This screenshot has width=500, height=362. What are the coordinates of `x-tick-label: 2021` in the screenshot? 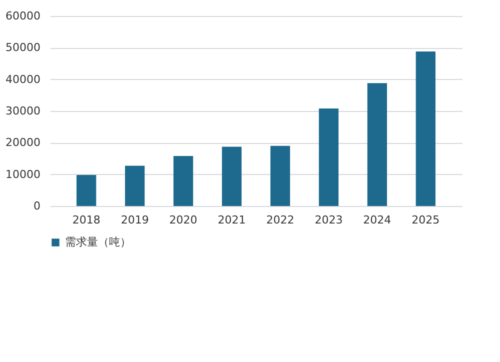 It's located at (232, 220).